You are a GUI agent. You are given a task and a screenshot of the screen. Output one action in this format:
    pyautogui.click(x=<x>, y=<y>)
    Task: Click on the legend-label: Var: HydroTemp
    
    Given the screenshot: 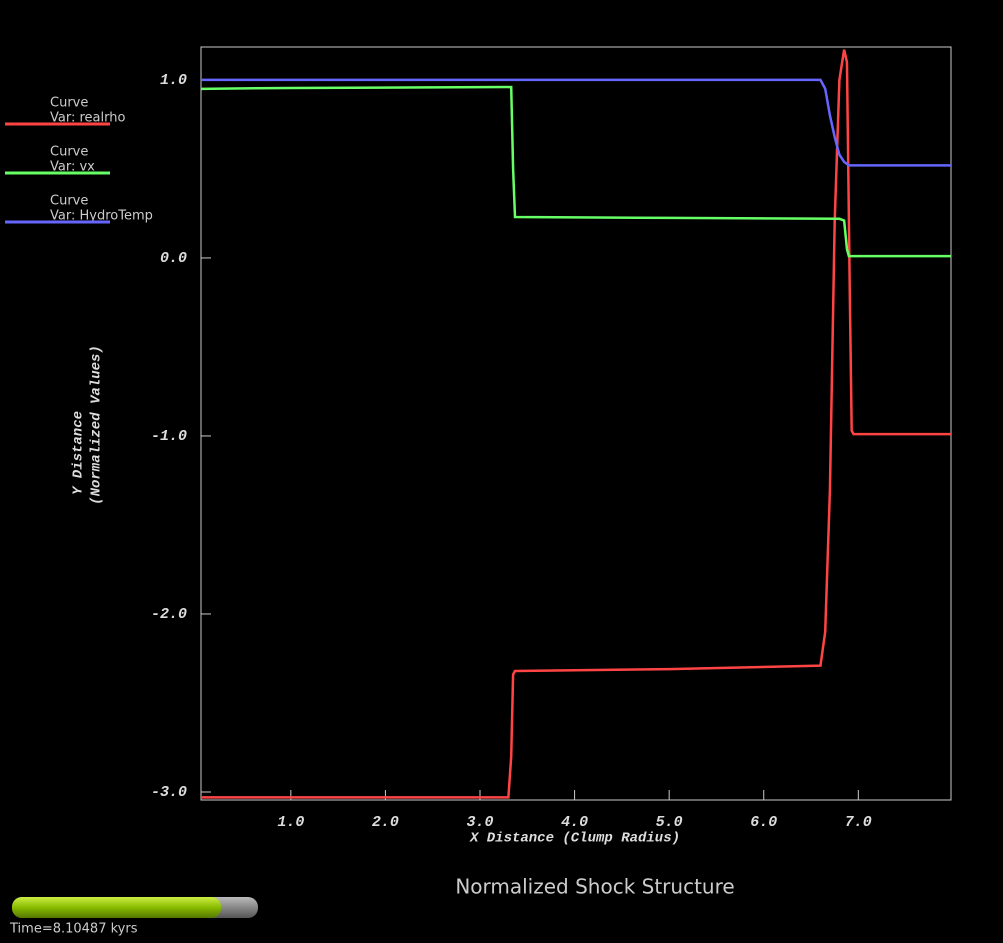 What is the action you would take?
    pyautogui.click(x=101, y=216)
    